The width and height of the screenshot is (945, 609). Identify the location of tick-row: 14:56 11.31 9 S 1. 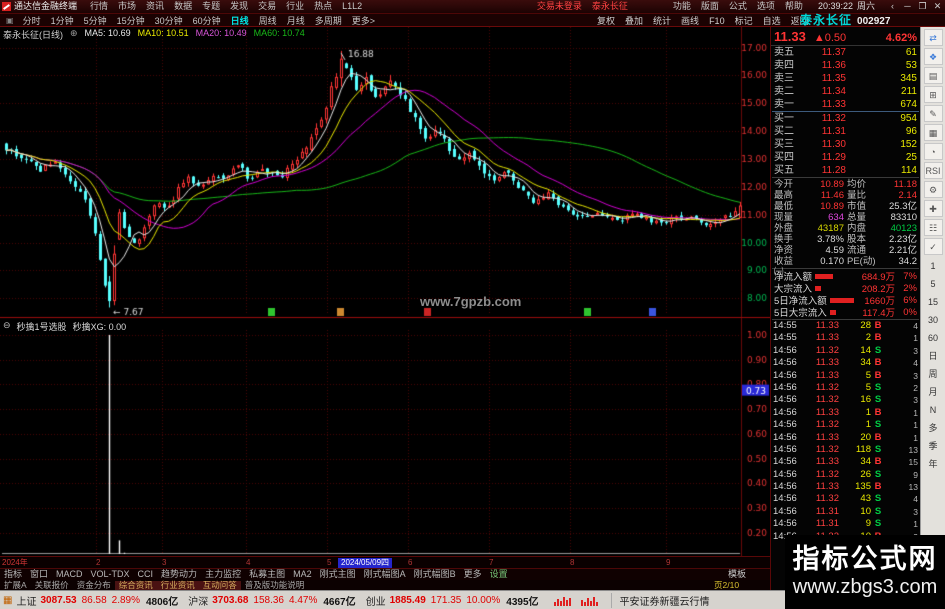
(845, 524).